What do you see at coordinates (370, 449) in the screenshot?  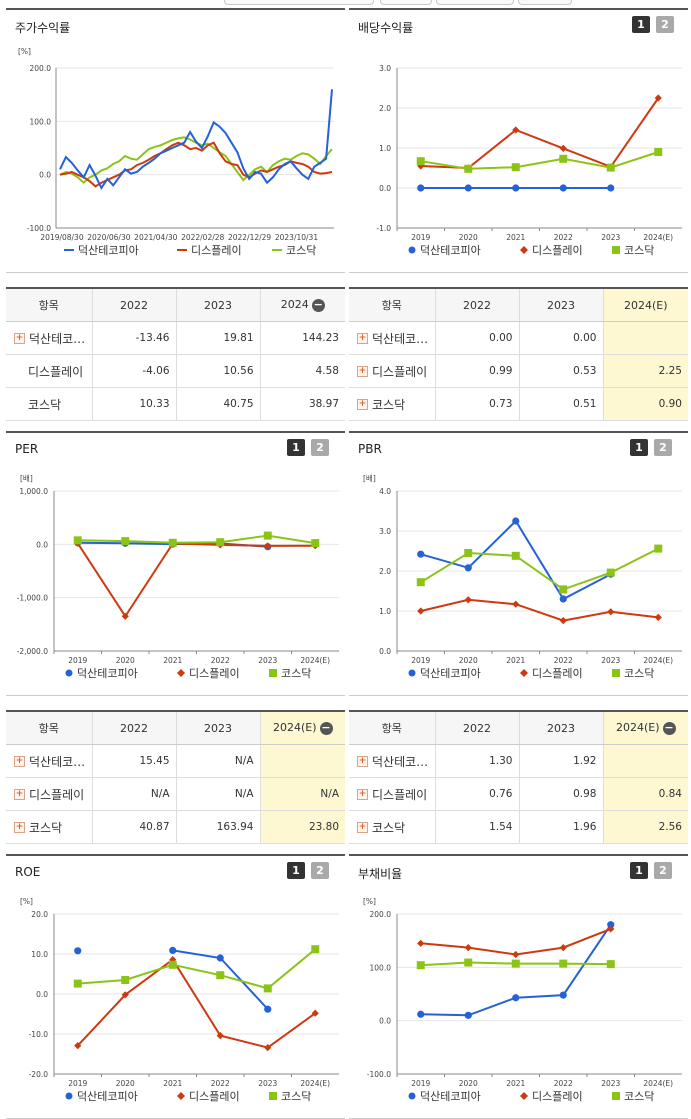 I see `panel-title: PBR` at bounding box center [370, 449].